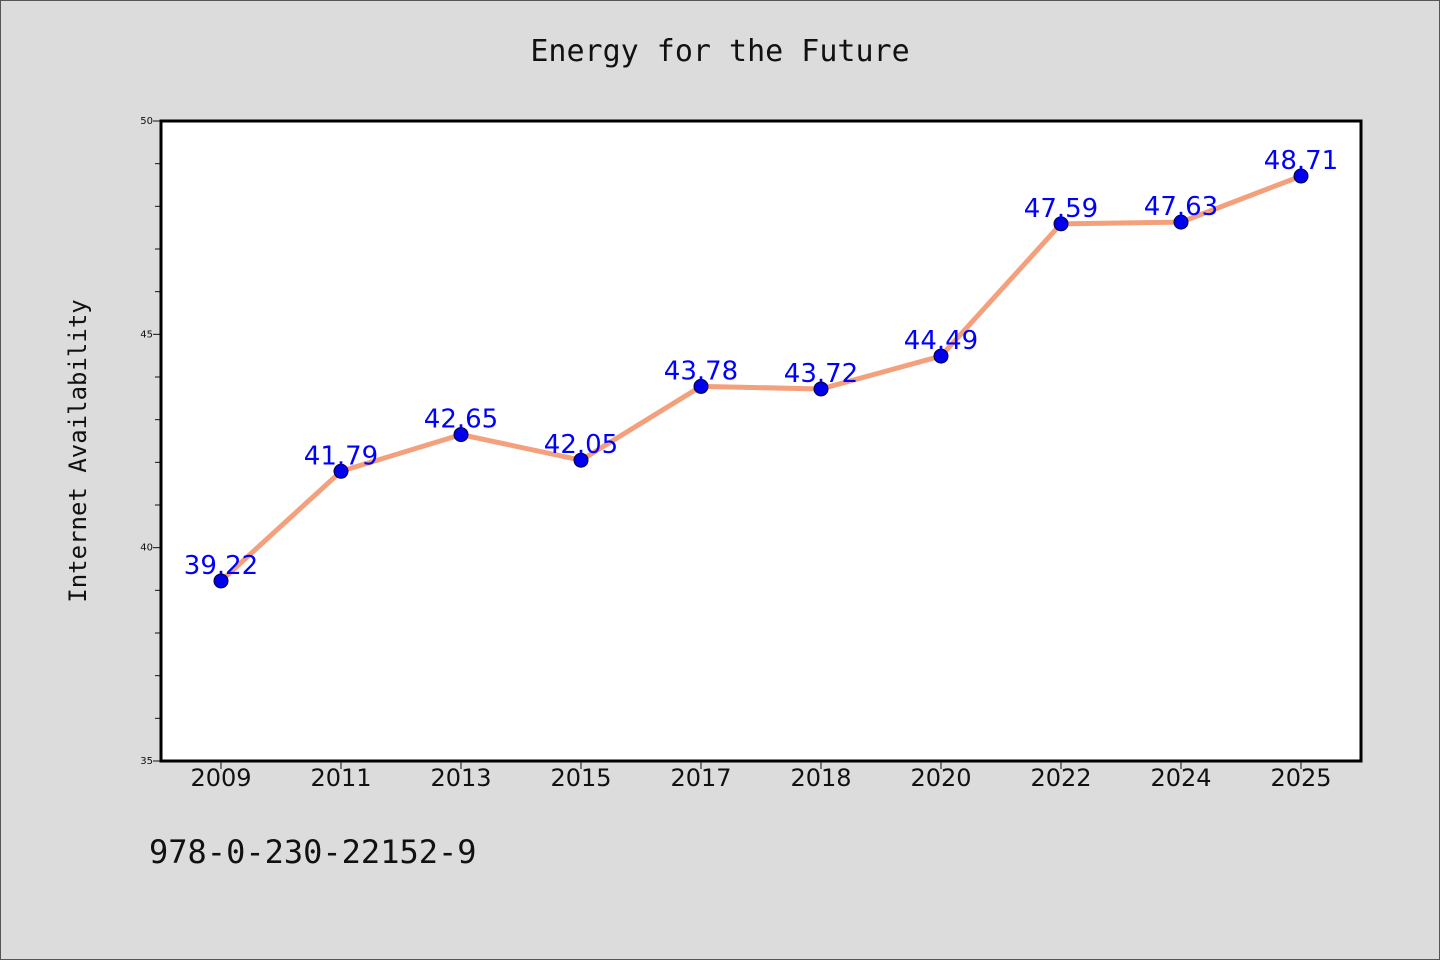 This screenshot has height=960, width=1440. I want to click on data-label: 47.63, so click(1181, 207).